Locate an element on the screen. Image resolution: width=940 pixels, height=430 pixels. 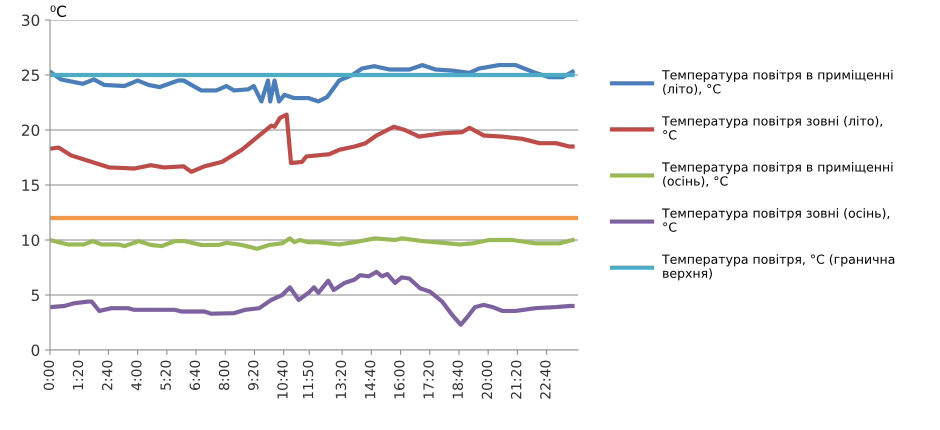
x-tick-label: 1:20 is located at coordinates (78, 375).